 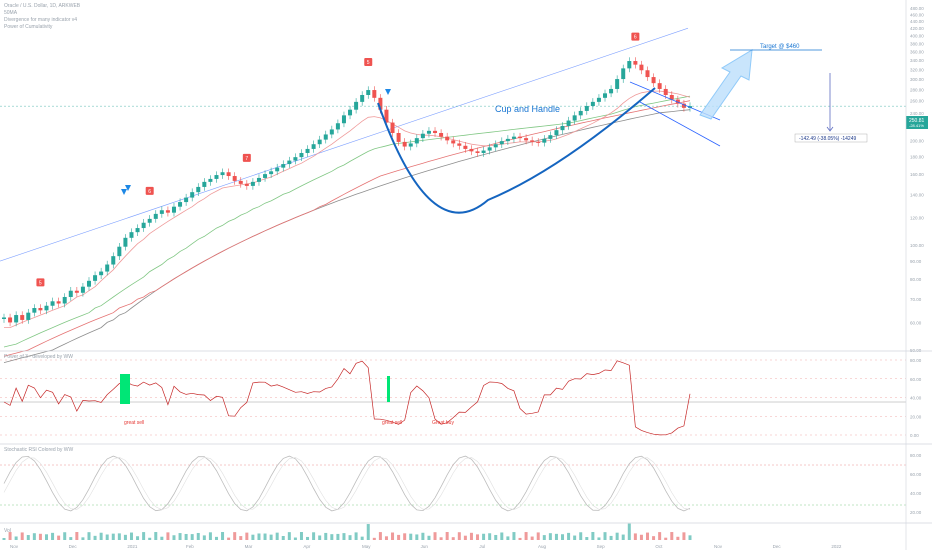 What do you see at coordinates (726, 84) in the screenshot?
I see `target-arrow` at bounding box center [726, 84].